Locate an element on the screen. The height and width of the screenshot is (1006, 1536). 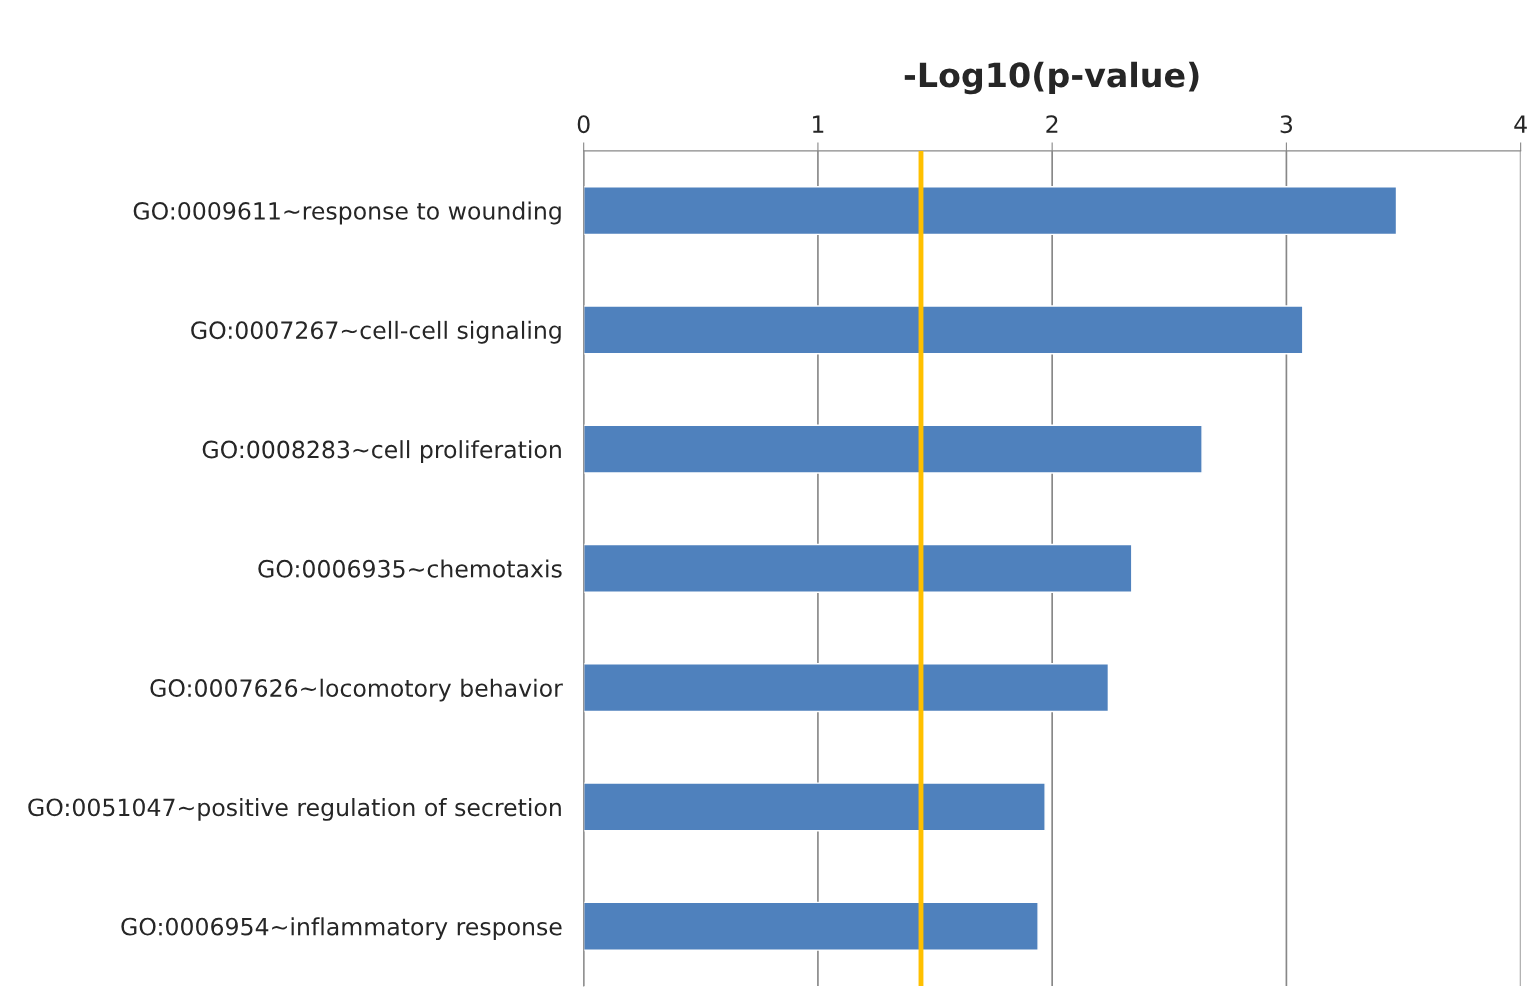
y-tick-label: GO:0007267~cell-cell signaling is located at coordinates (376, 332).